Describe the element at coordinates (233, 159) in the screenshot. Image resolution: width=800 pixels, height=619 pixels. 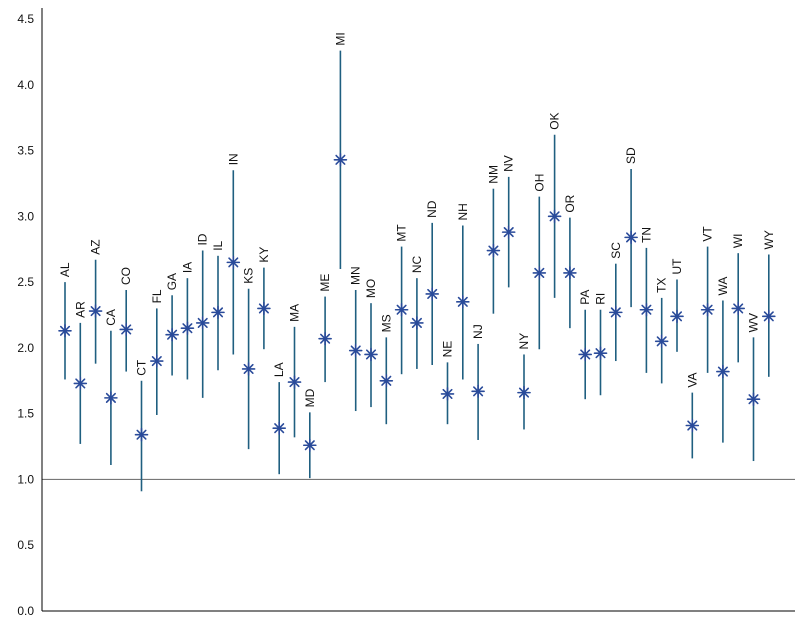
I see `state-label: IN` at that location.